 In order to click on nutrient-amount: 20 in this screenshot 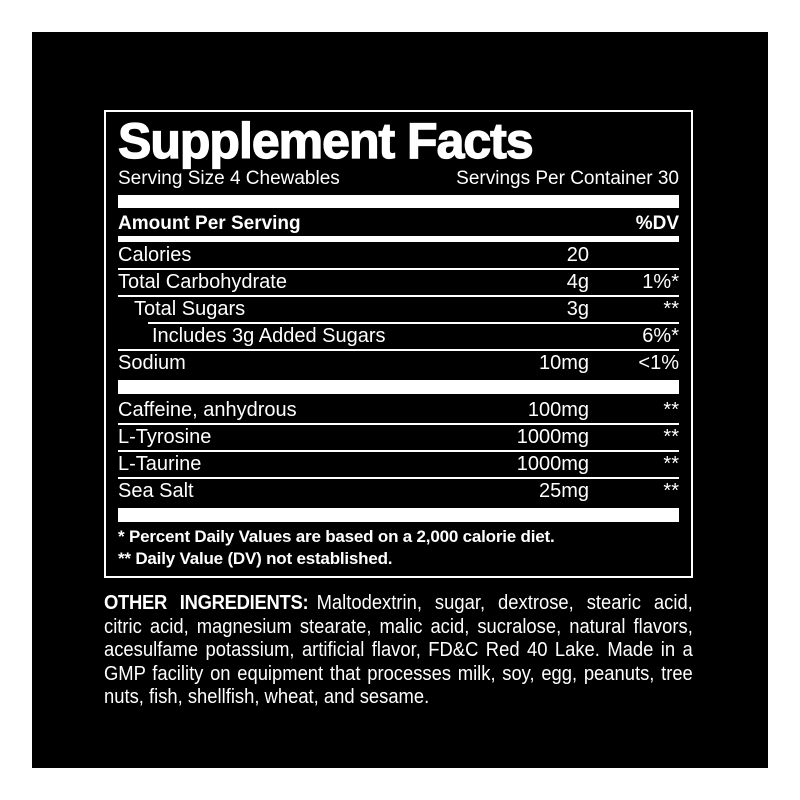, I will do `click(577, 255)`.